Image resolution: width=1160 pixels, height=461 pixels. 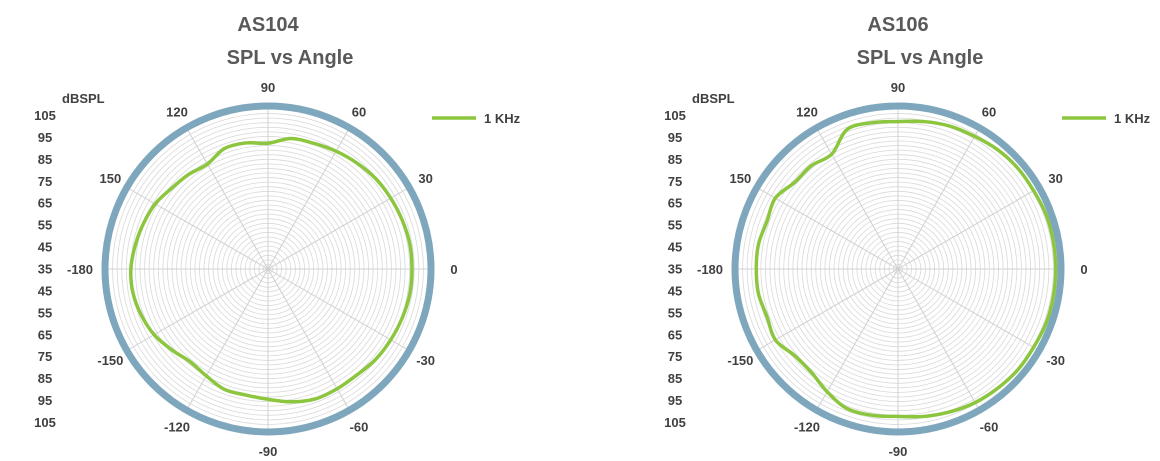 What do you see at coordinates (268, 25) in the screenshot?
I see `chart-title: AS104` at bounding box center [268, 25].